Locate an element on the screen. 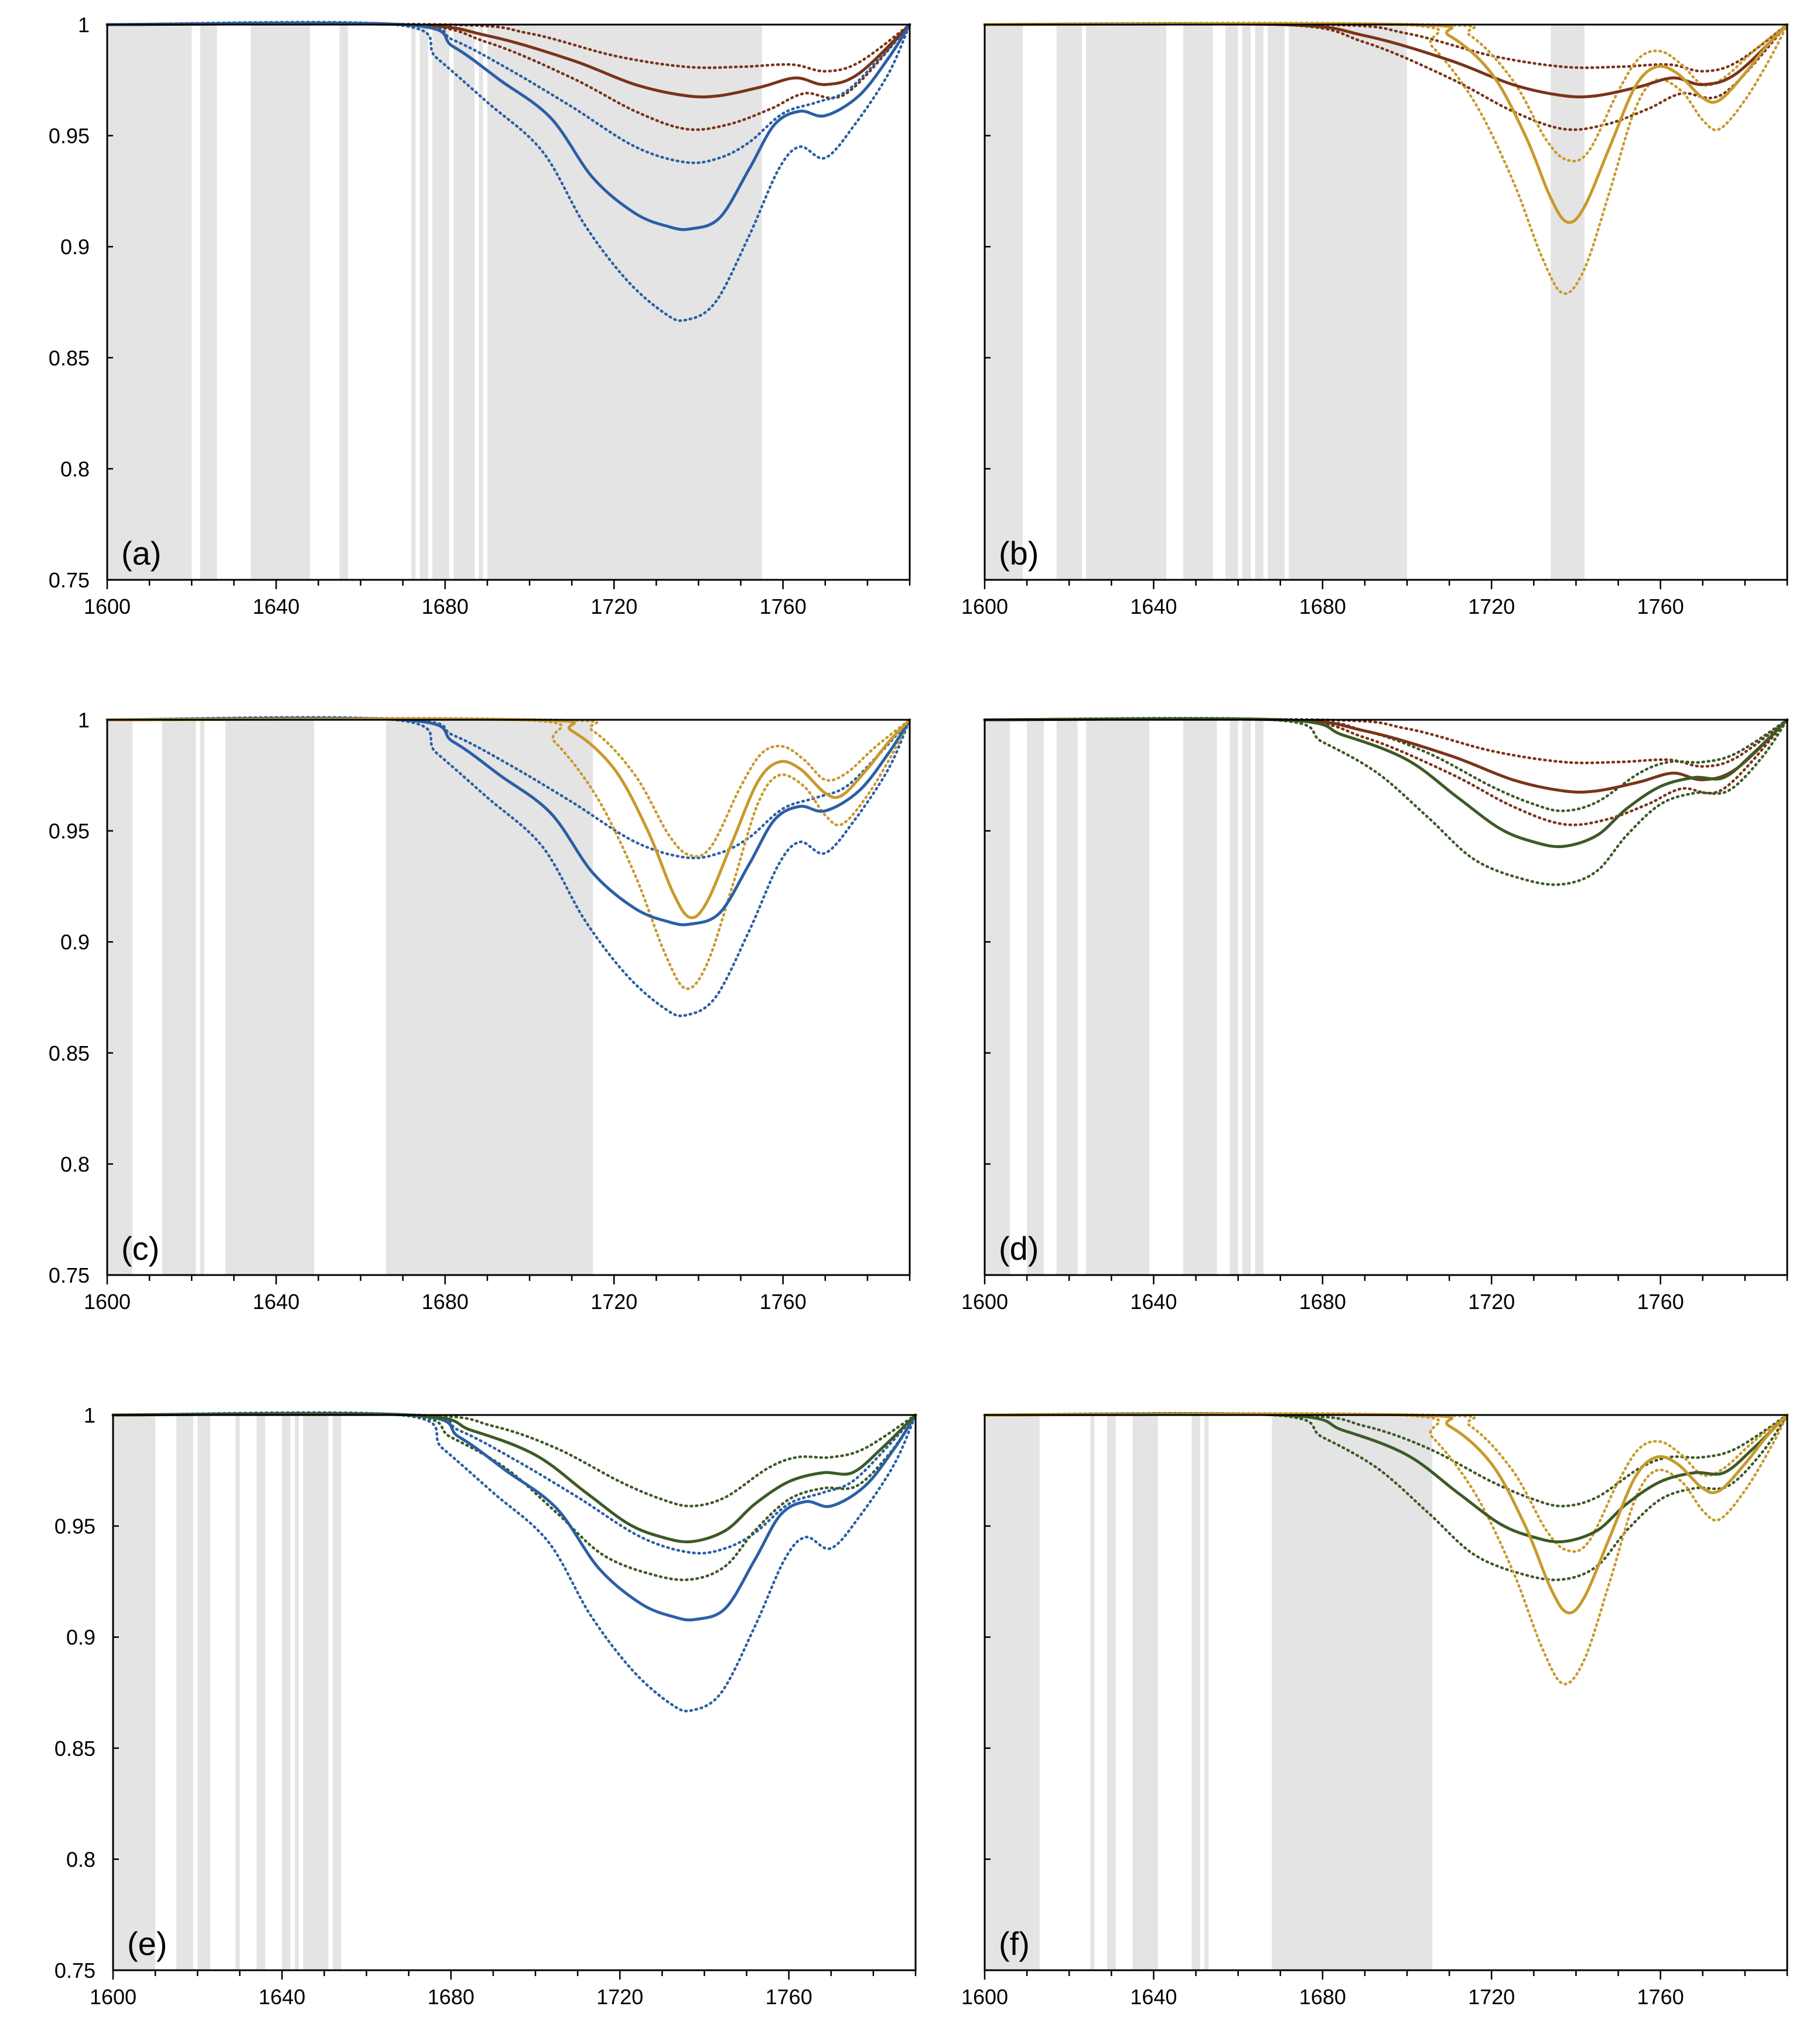 This screenshot has height=2037, width=1820. panel-label: (b) is located at coordinates (1019, 553).